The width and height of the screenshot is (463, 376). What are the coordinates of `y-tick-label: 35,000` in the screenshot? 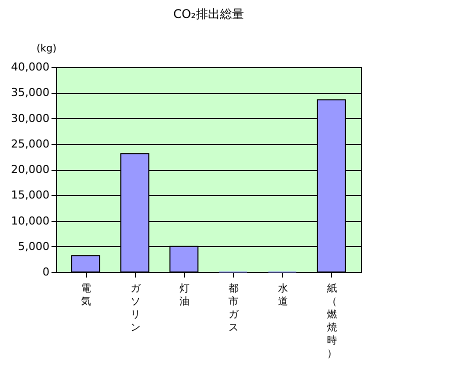 It's located at (30, 93).